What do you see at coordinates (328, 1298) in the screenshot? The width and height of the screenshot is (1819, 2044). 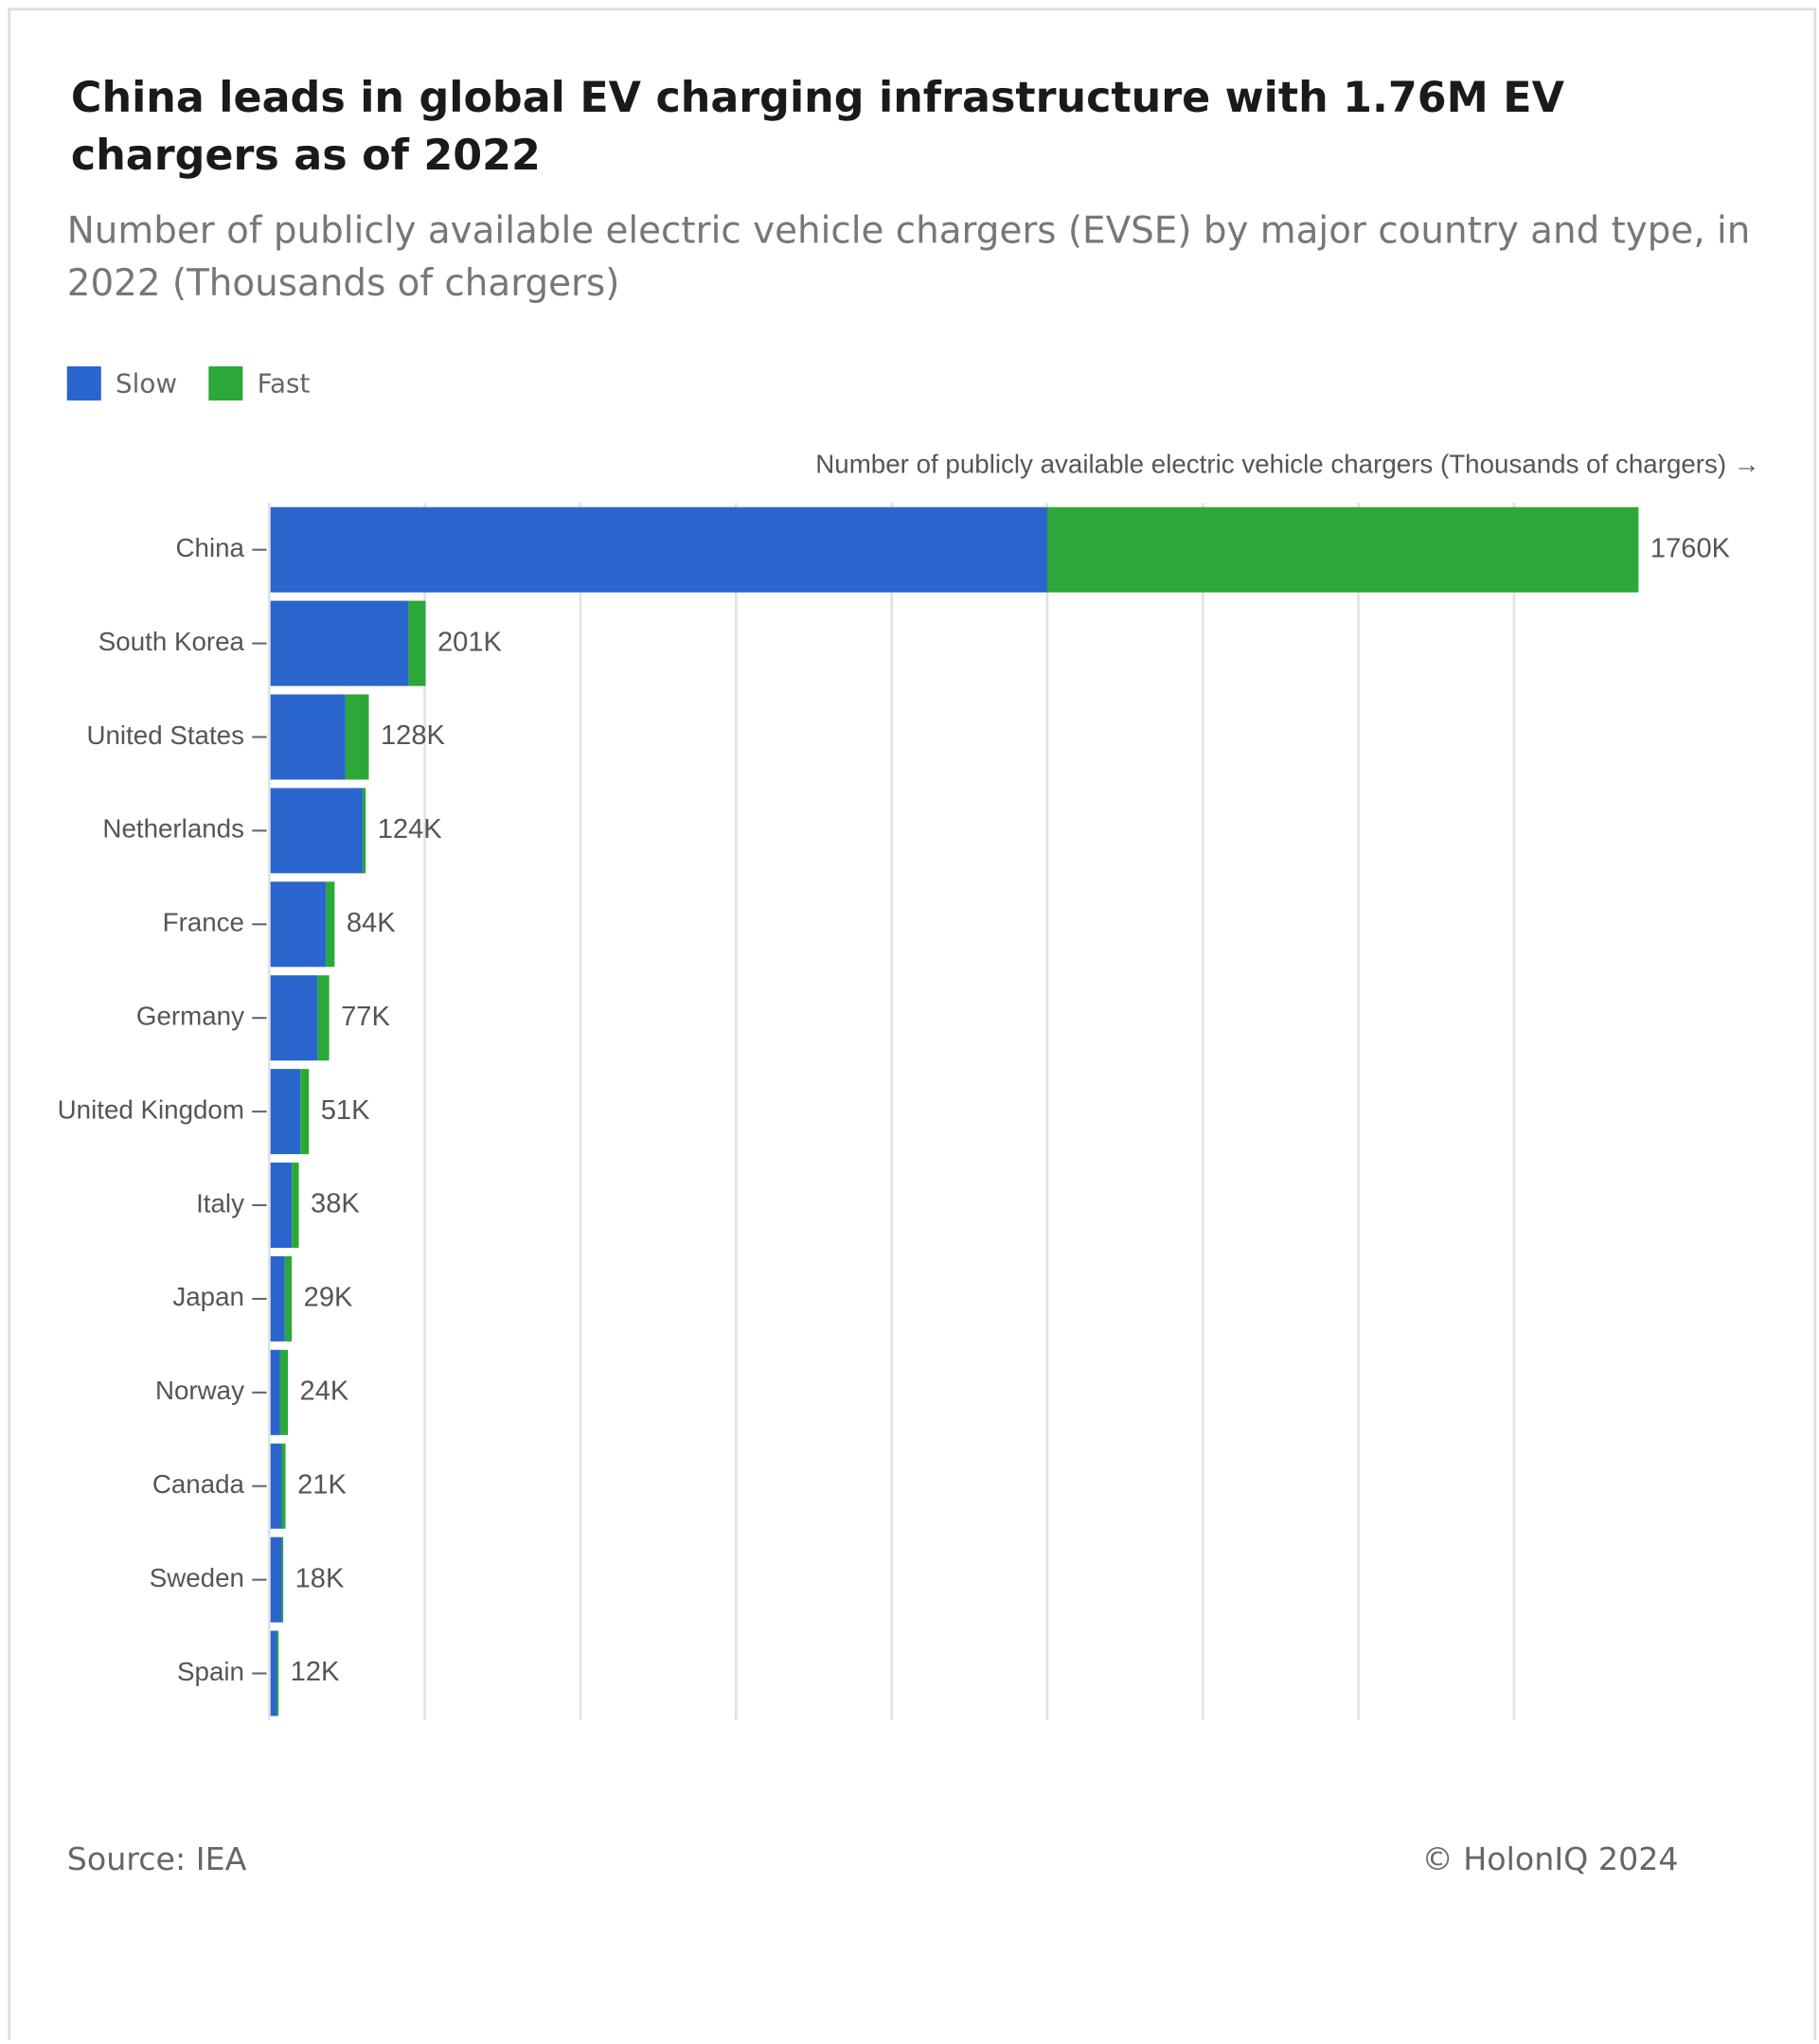 I see `value-label: 29K` at bounding box center [328, 1298].